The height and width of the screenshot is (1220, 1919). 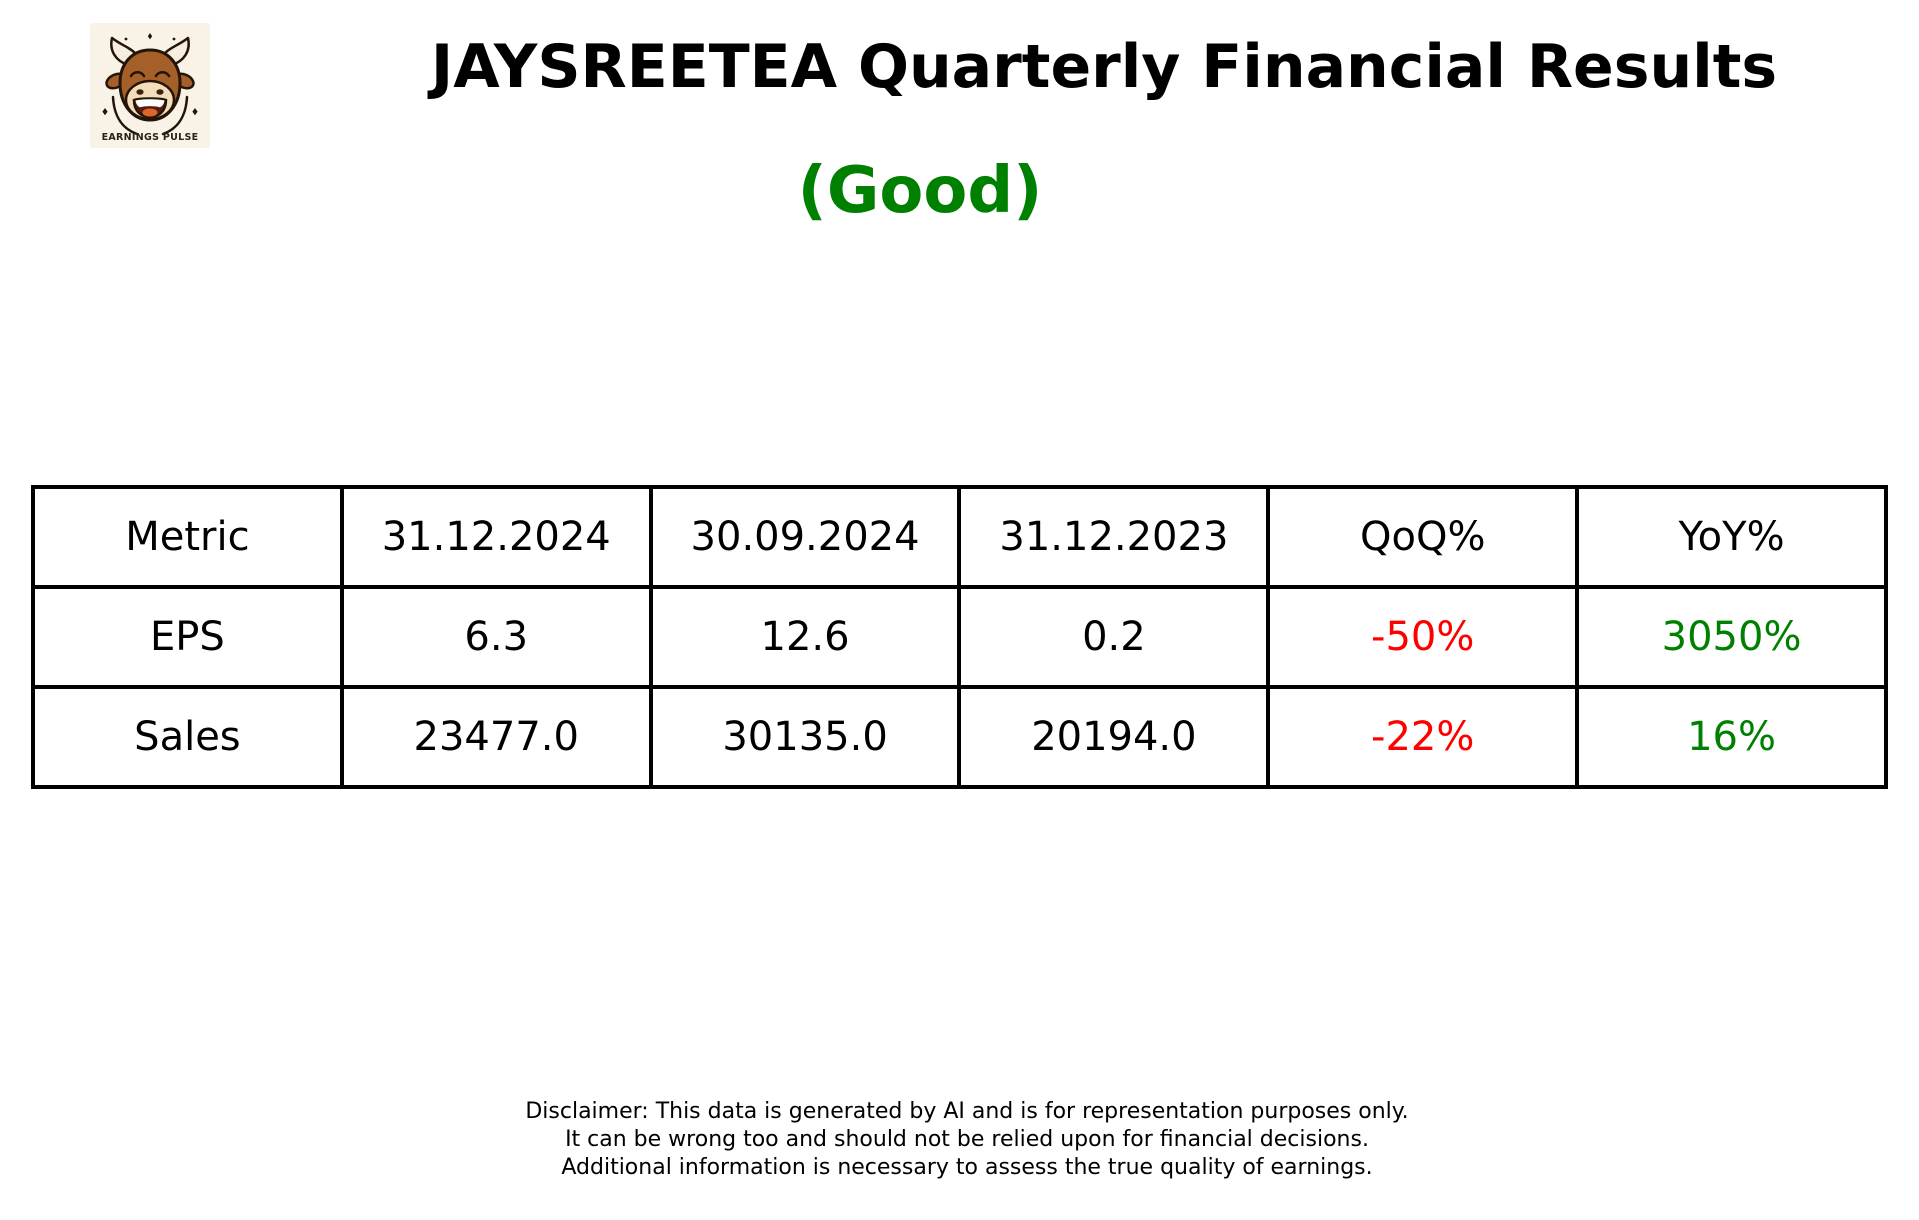 What do you see at coordinates (1114, 537) in the screenshot?
I see `table-header-cell: 31.12.2023` at bounding box center [1114, 537].